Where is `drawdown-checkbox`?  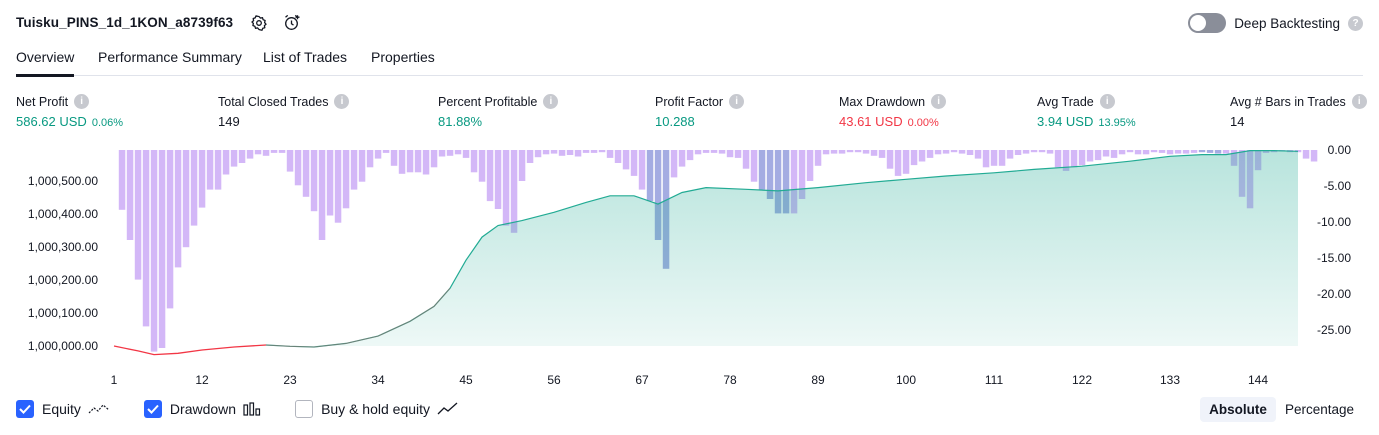
drawdown-checkbox is located at coordinates (152, 409).